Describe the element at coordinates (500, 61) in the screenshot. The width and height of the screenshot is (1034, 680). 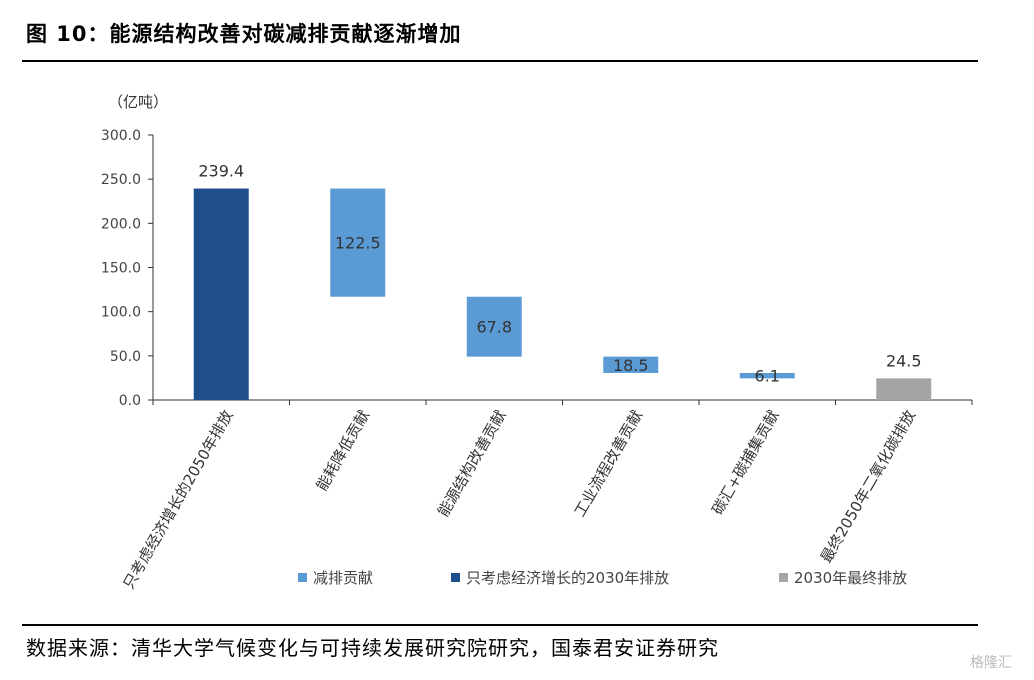
I see `title-divider` at that location.